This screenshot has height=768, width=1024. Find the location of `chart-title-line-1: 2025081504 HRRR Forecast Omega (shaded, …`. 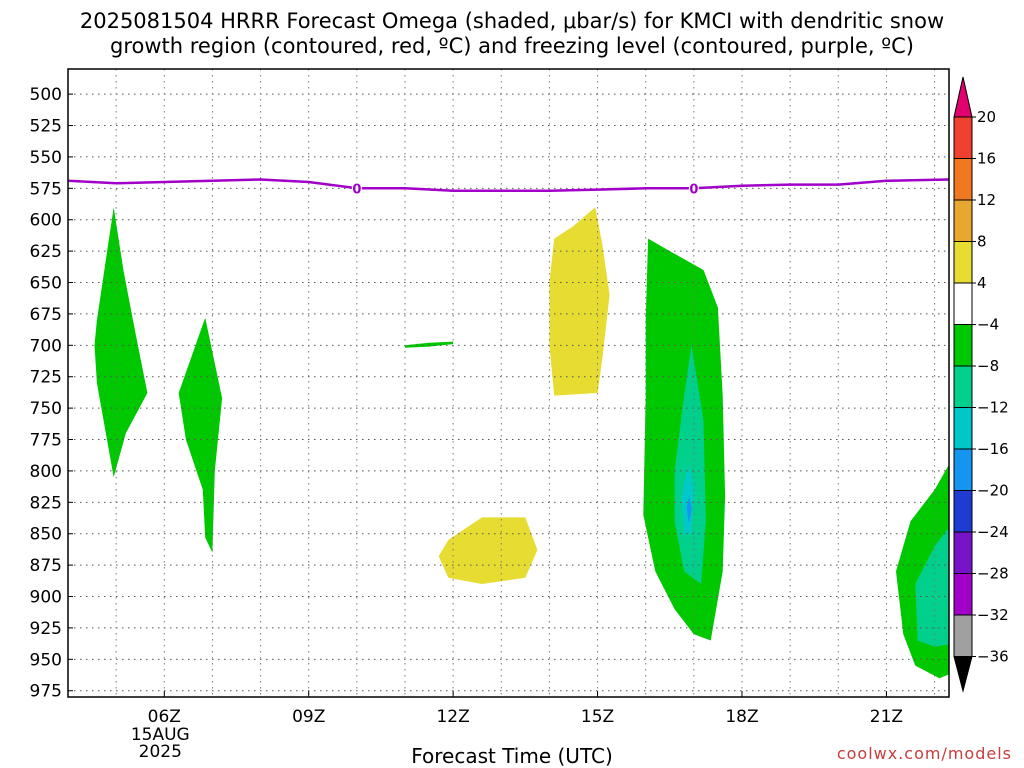

chart-title-line-1: 2025081504 HRRR Forecast Omega (shaded, … is located at coordinates (512, 21).